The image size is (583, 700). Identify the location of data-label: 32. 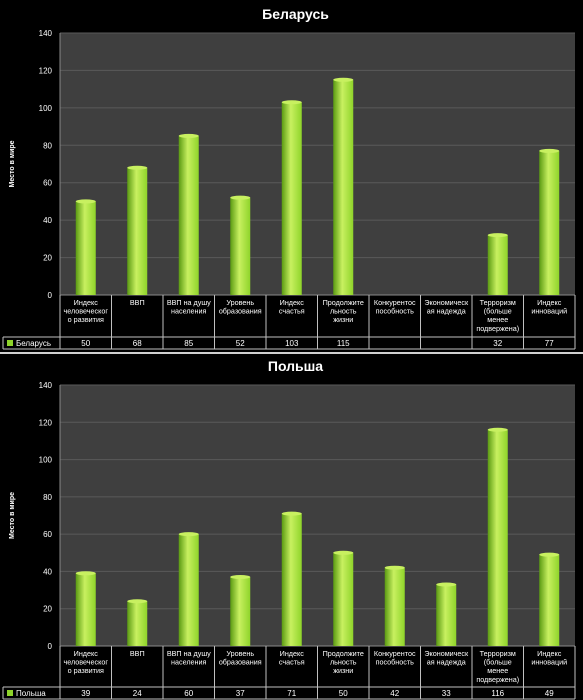
(497, 343).